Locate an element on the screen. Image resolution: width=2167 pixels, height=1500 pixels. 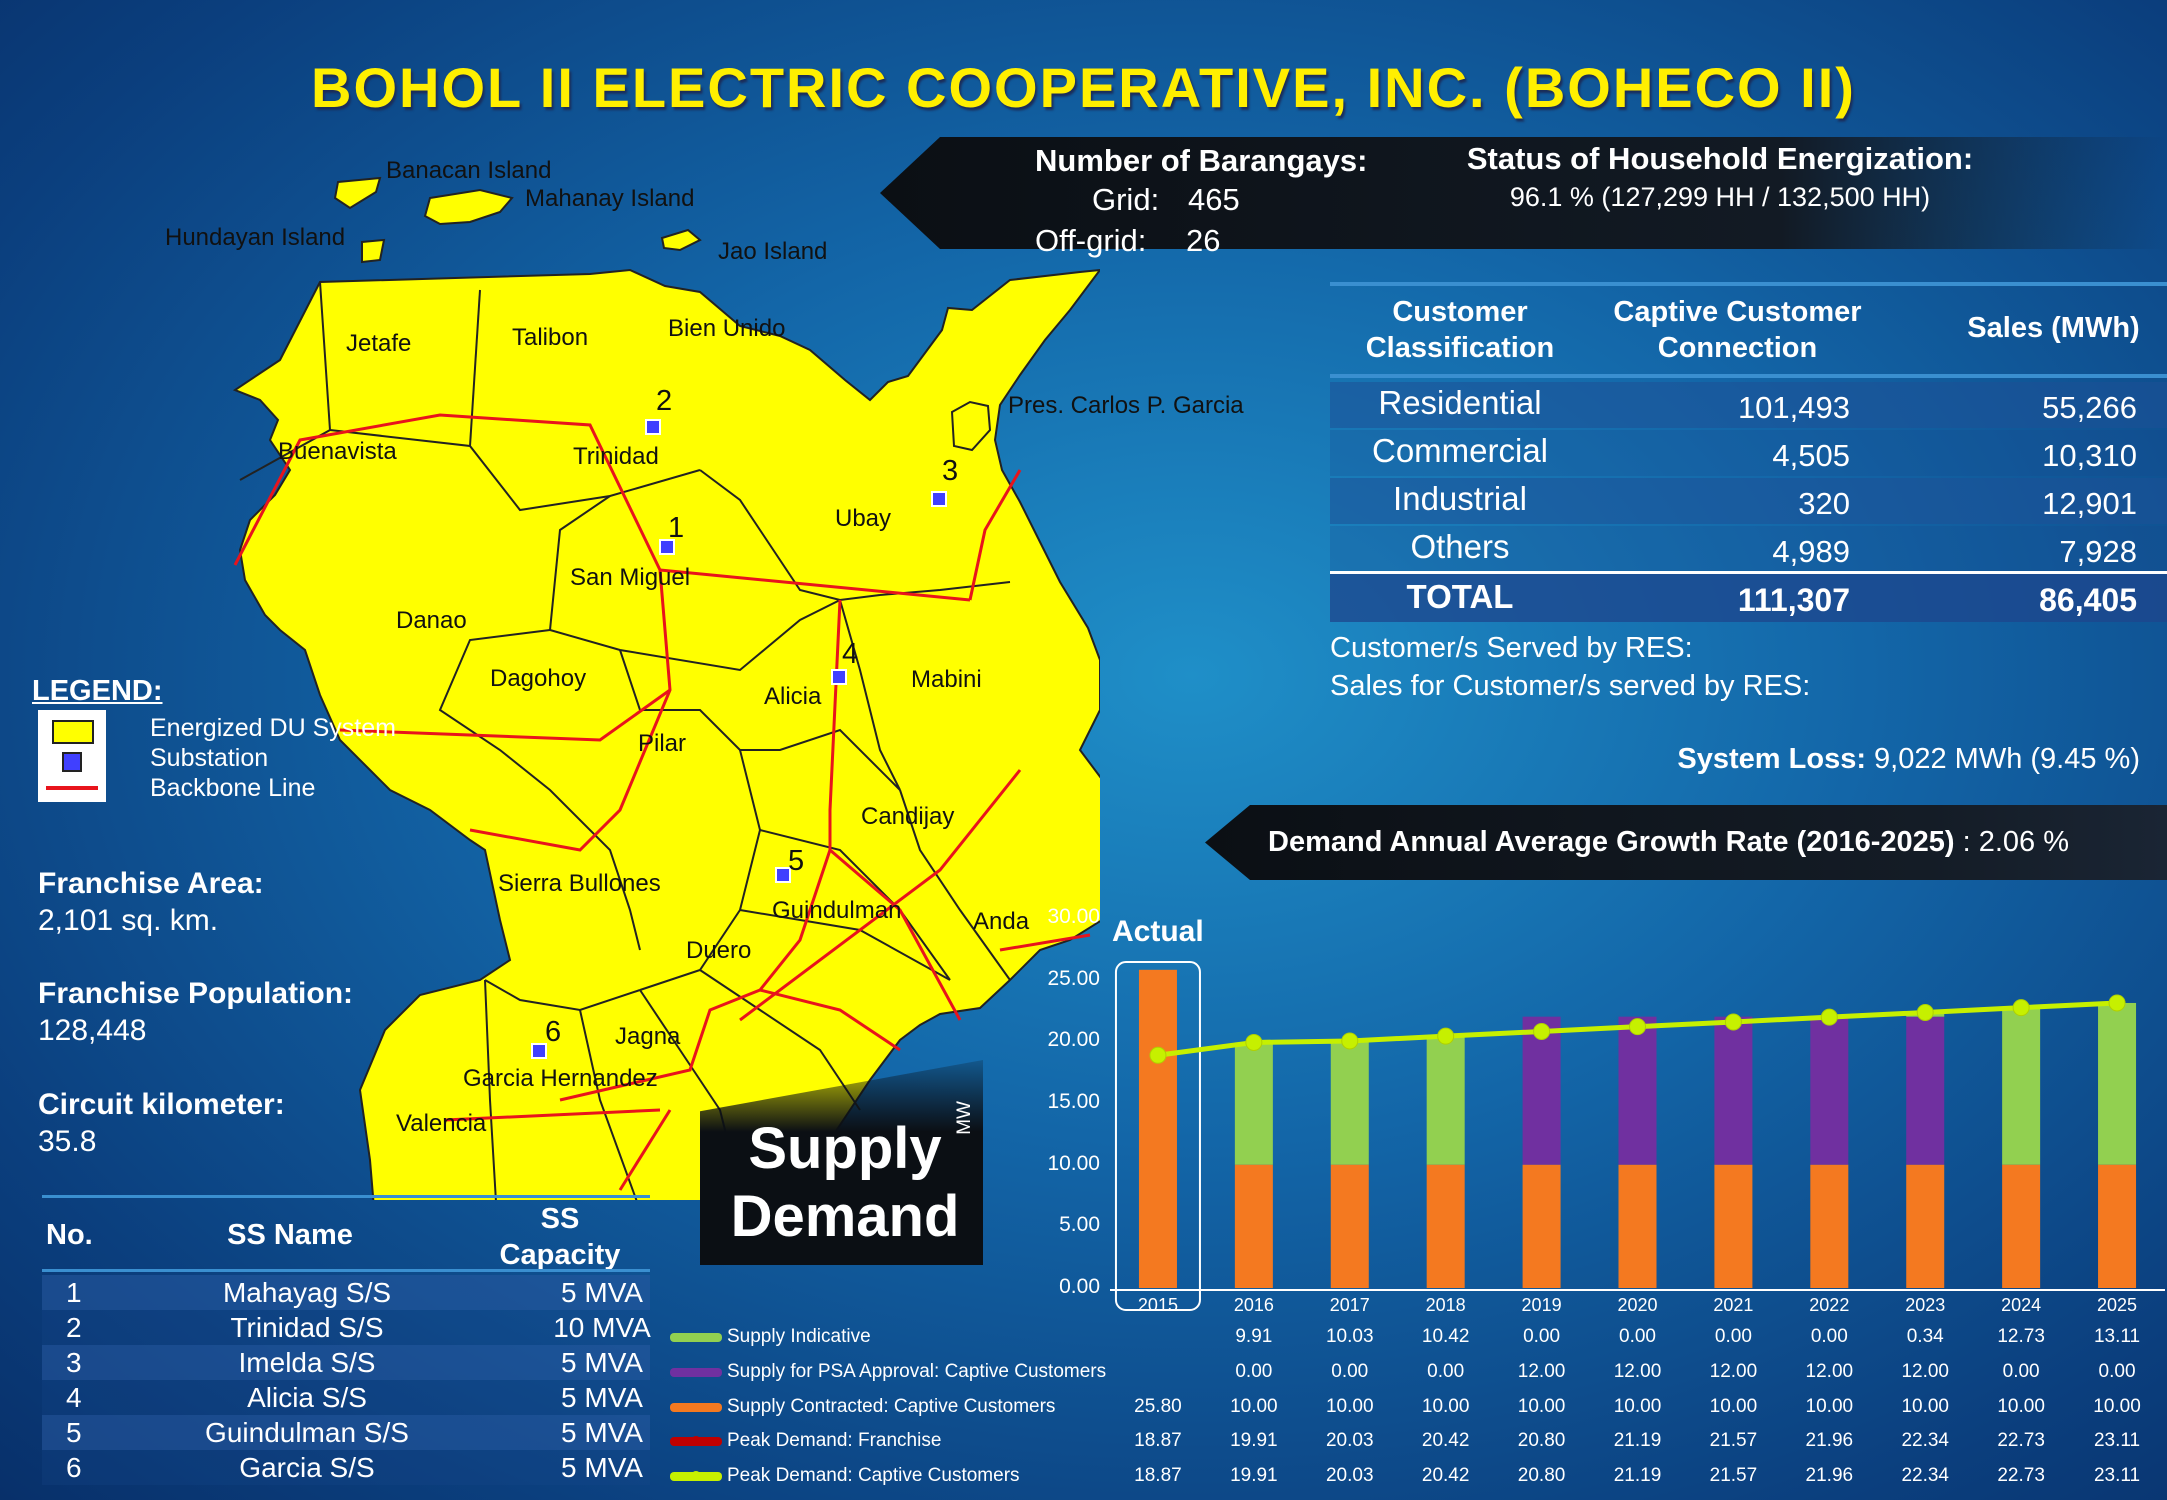
map-label-duero: Duero is located at coordinates (719, 950).